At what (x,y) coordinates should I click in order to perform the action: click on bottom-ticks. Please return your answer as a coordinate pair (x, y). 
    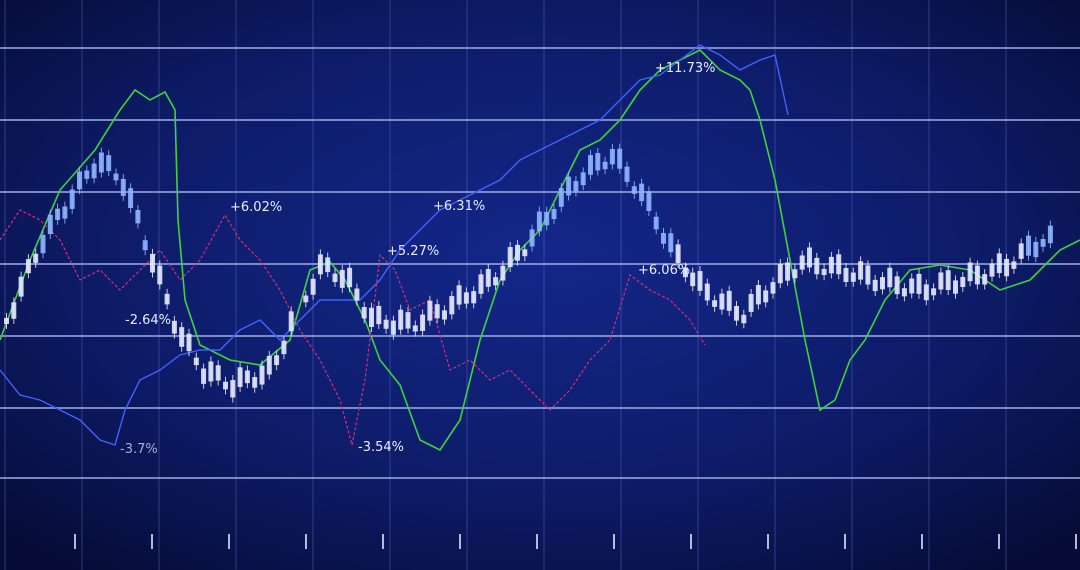
    Looking at the image, I should click on (575, 541).